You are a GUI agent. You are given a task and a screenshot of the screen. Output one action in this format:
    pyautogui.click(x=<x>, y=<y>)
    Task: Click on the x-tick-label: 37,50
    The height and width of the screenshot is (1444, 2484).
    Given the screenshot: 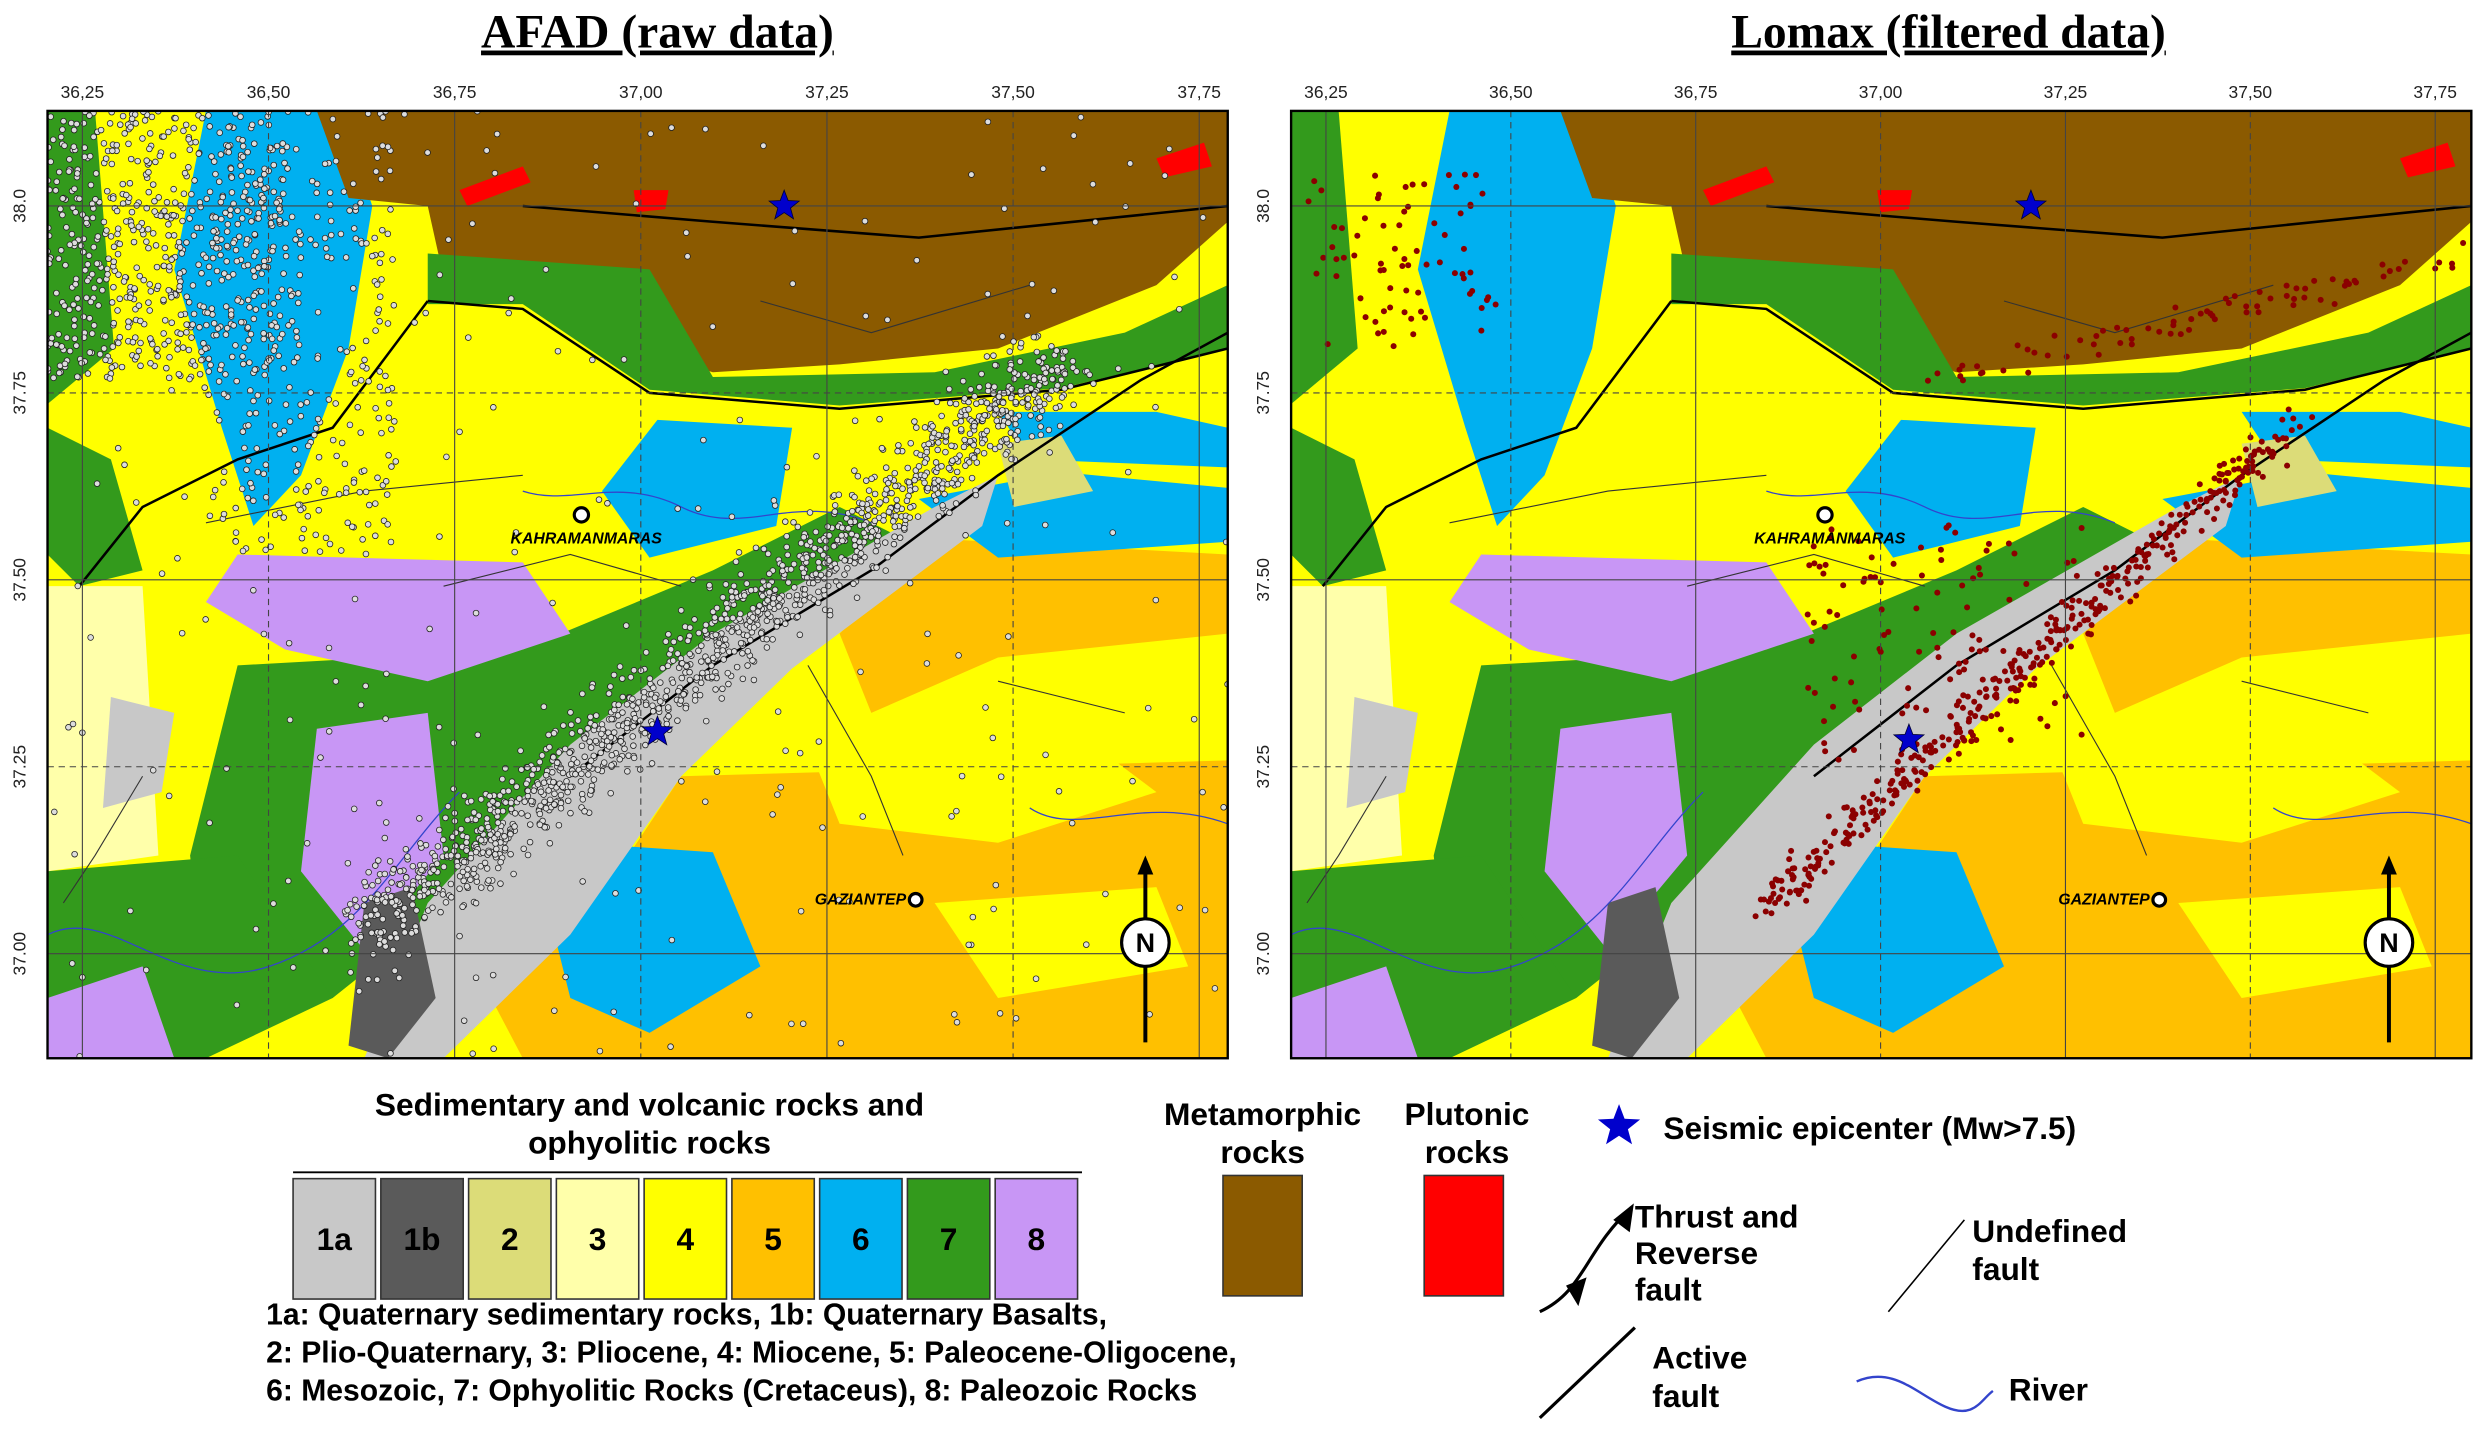 What is the action you would take?
    pyautogui.click(x=1013, y=92)
    